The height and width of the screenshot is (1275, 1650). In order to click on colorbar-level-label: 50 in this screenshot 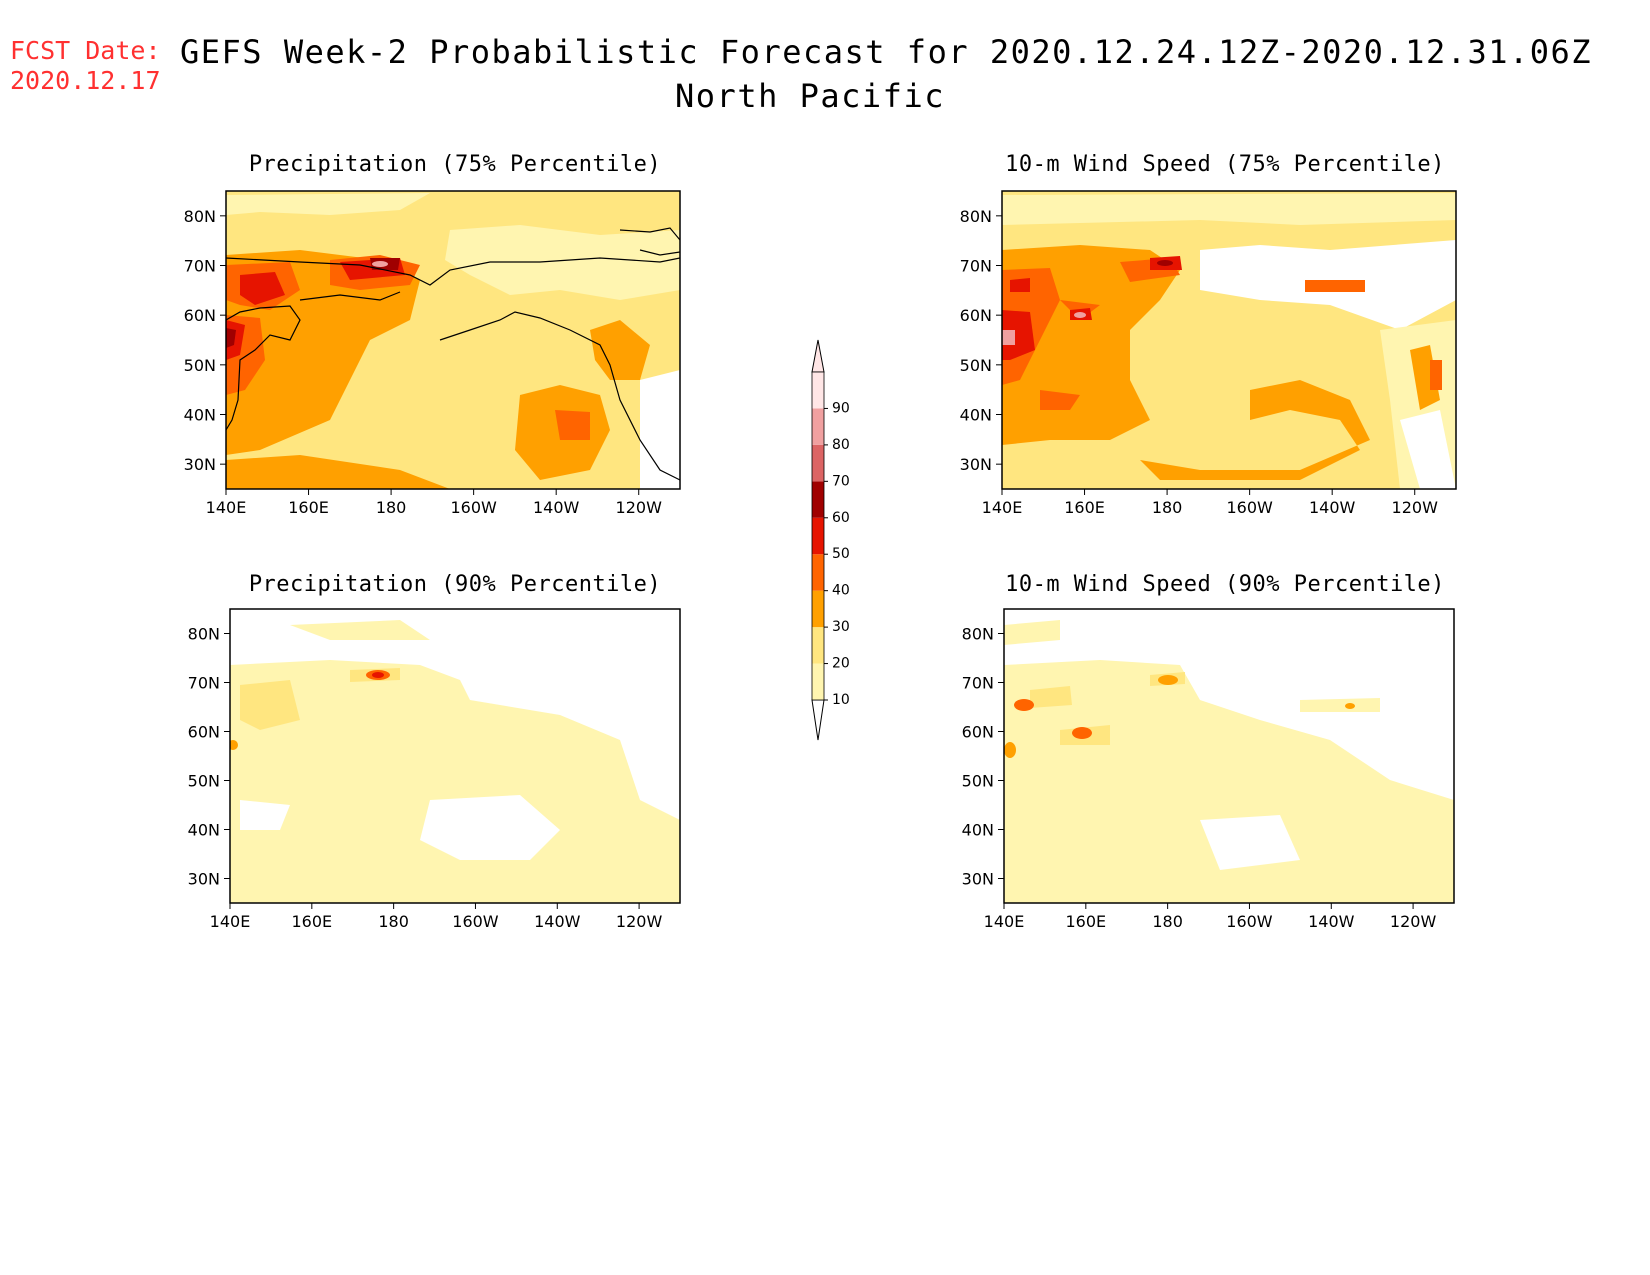, I will do `click(841, 554)`.